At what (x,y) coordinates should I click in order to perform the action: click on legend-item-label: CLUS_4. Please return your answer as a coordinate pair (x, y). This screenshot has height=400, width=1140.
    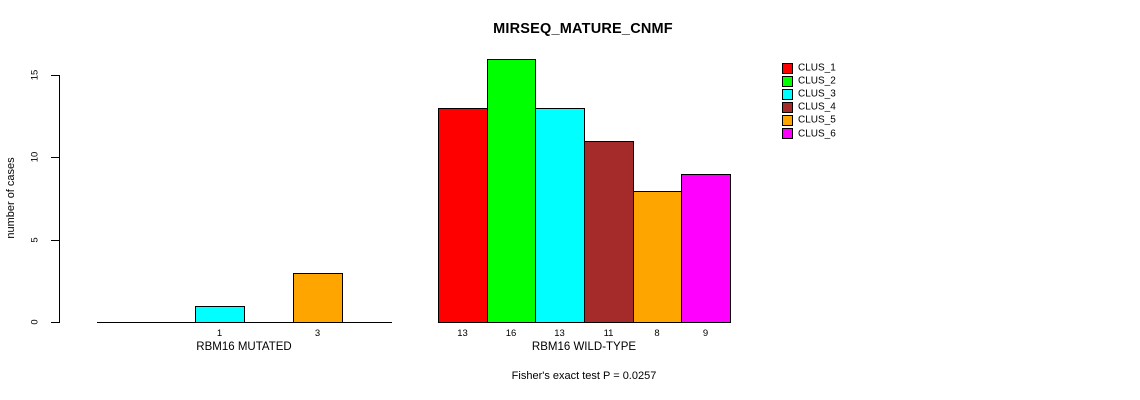
    Looking at the image, I should click on (817, 107).